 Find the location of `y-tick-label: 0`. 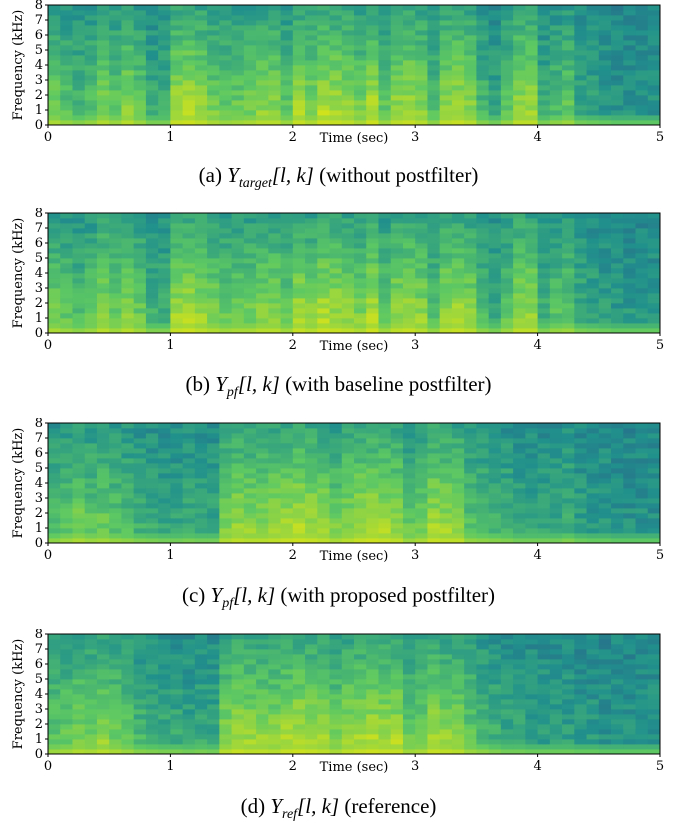

y-tick-label: 0 is located at coordinates (39, 543).